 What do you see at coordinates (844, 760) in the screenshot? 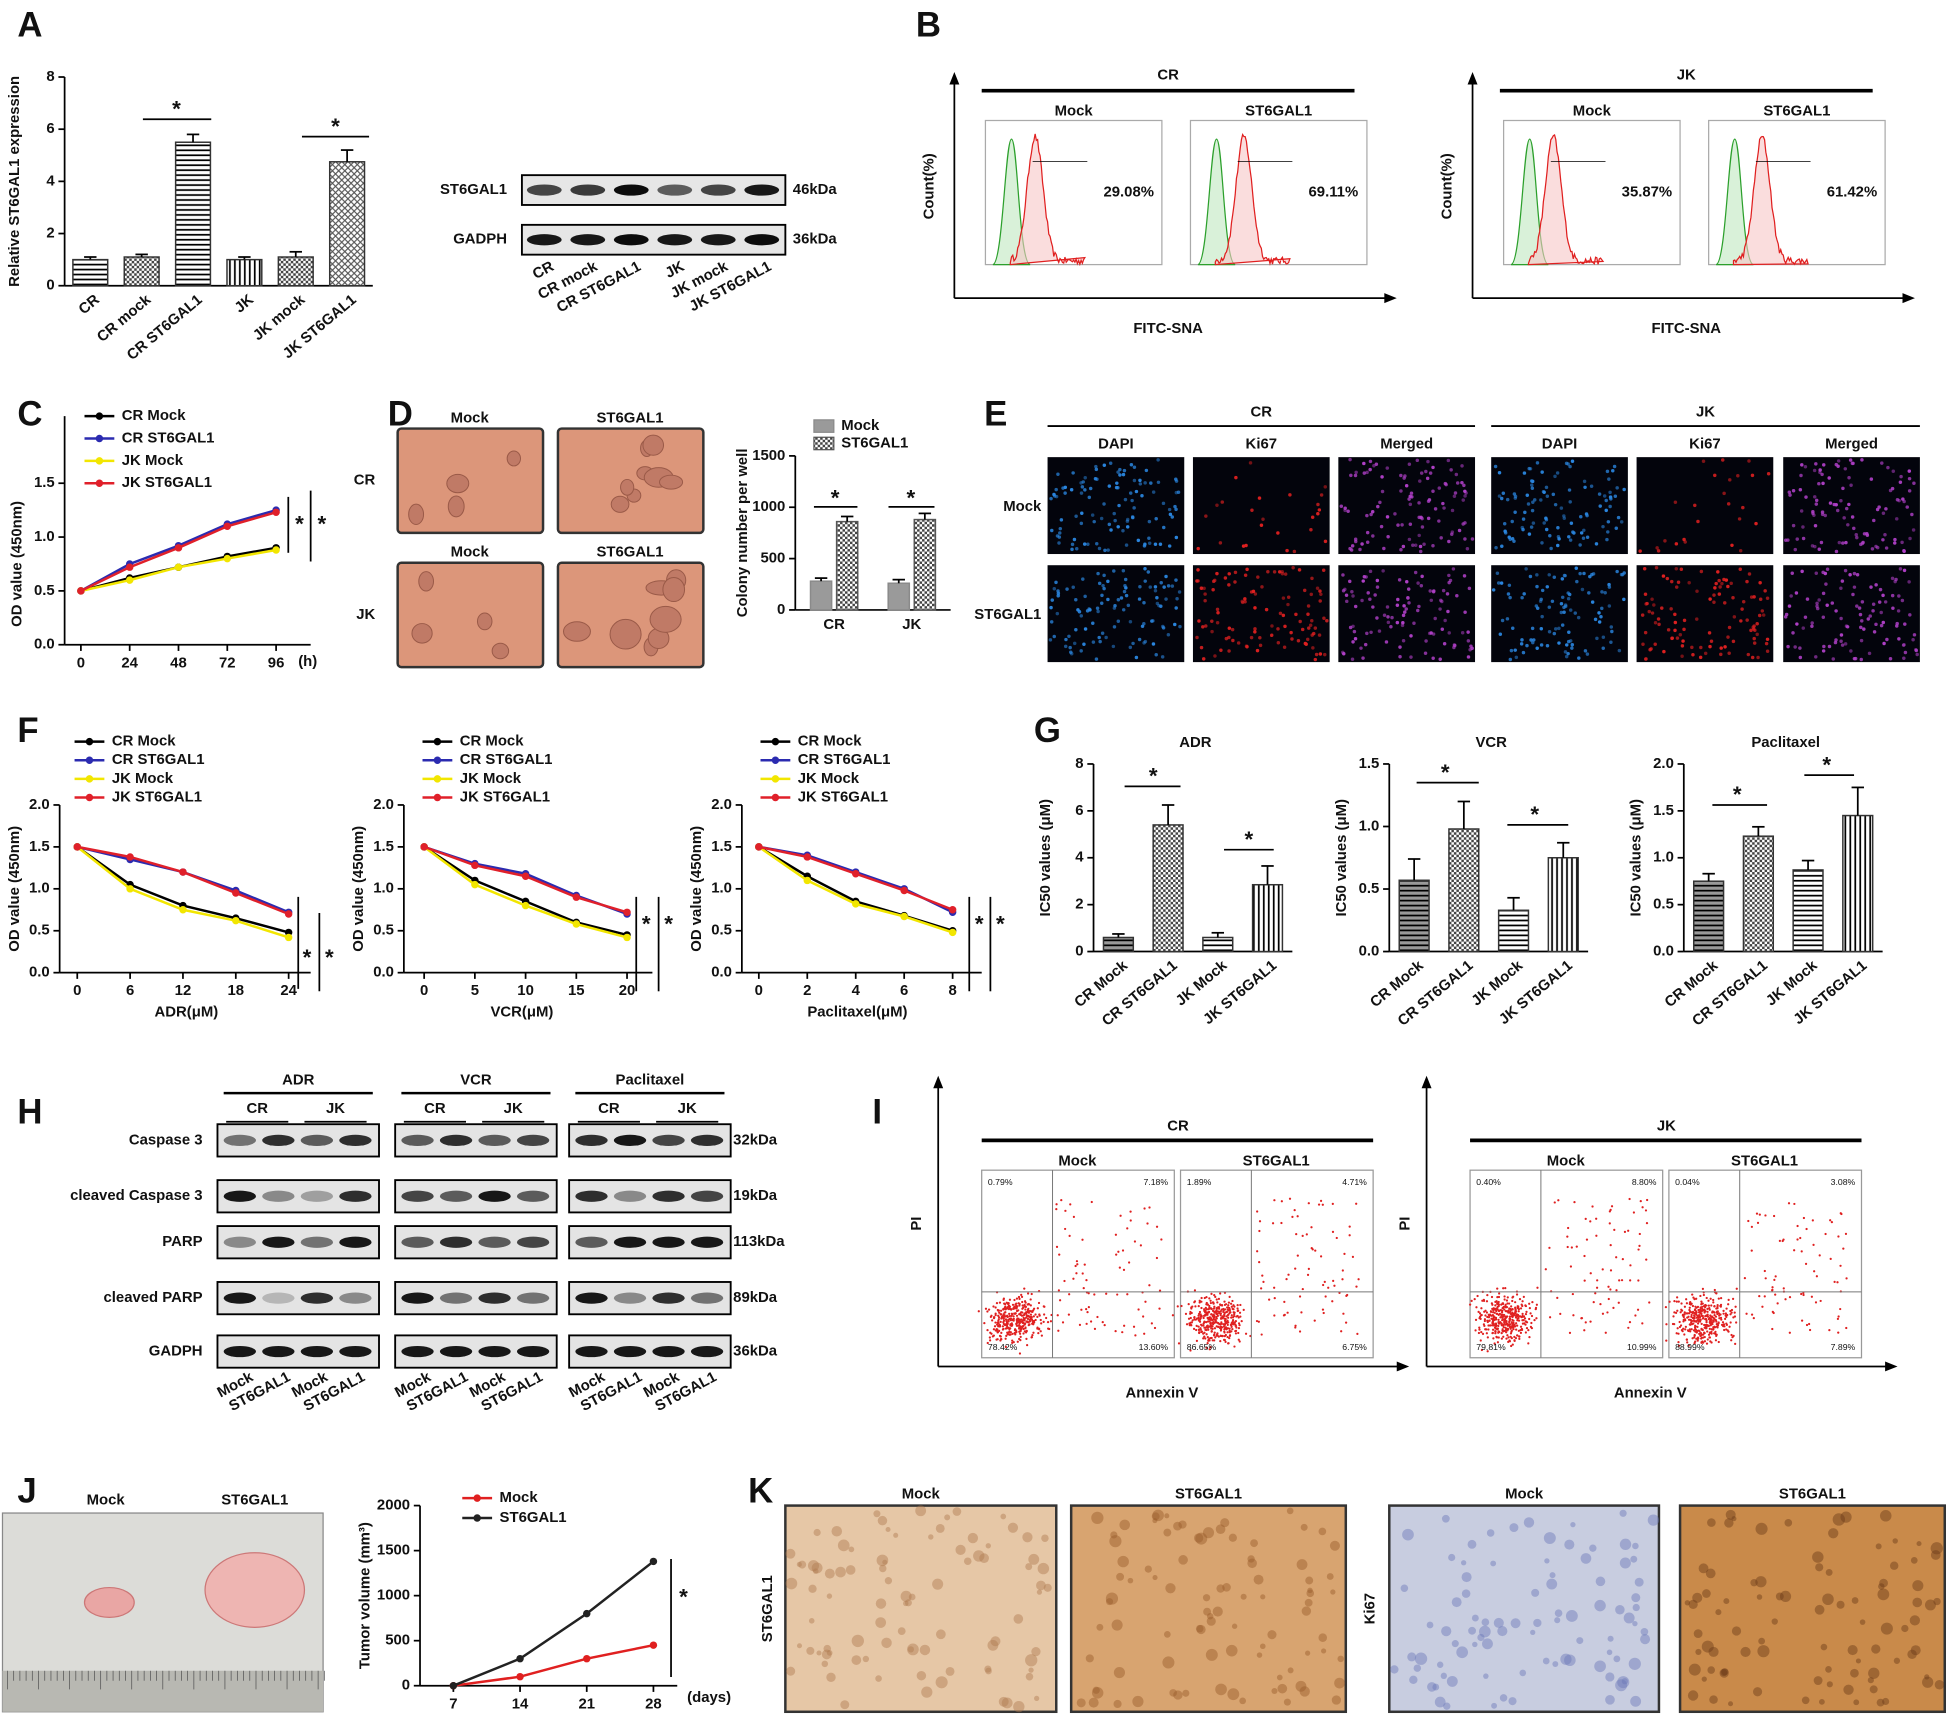
I see `legend-label: CR ST6GAL1` at bounding box center [844, 760].